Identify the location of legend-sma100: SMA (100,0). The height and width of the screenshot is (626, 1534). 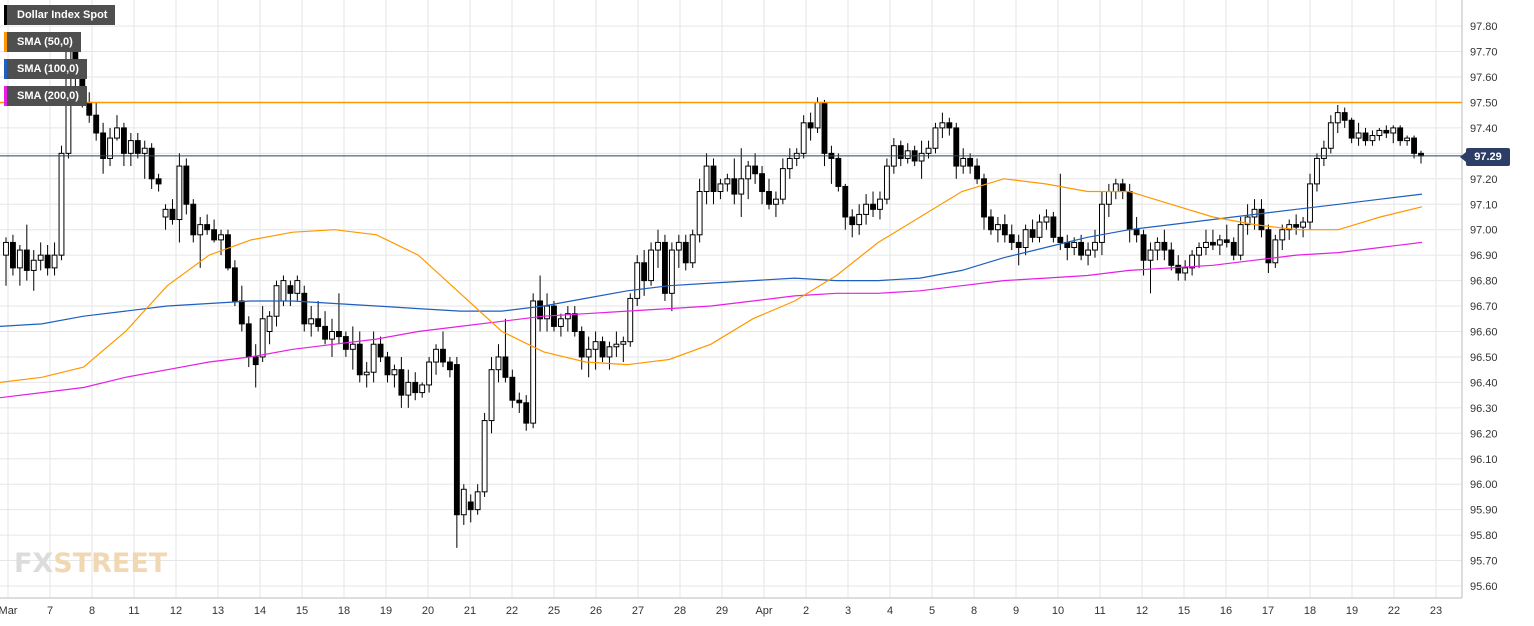
(45, 69).